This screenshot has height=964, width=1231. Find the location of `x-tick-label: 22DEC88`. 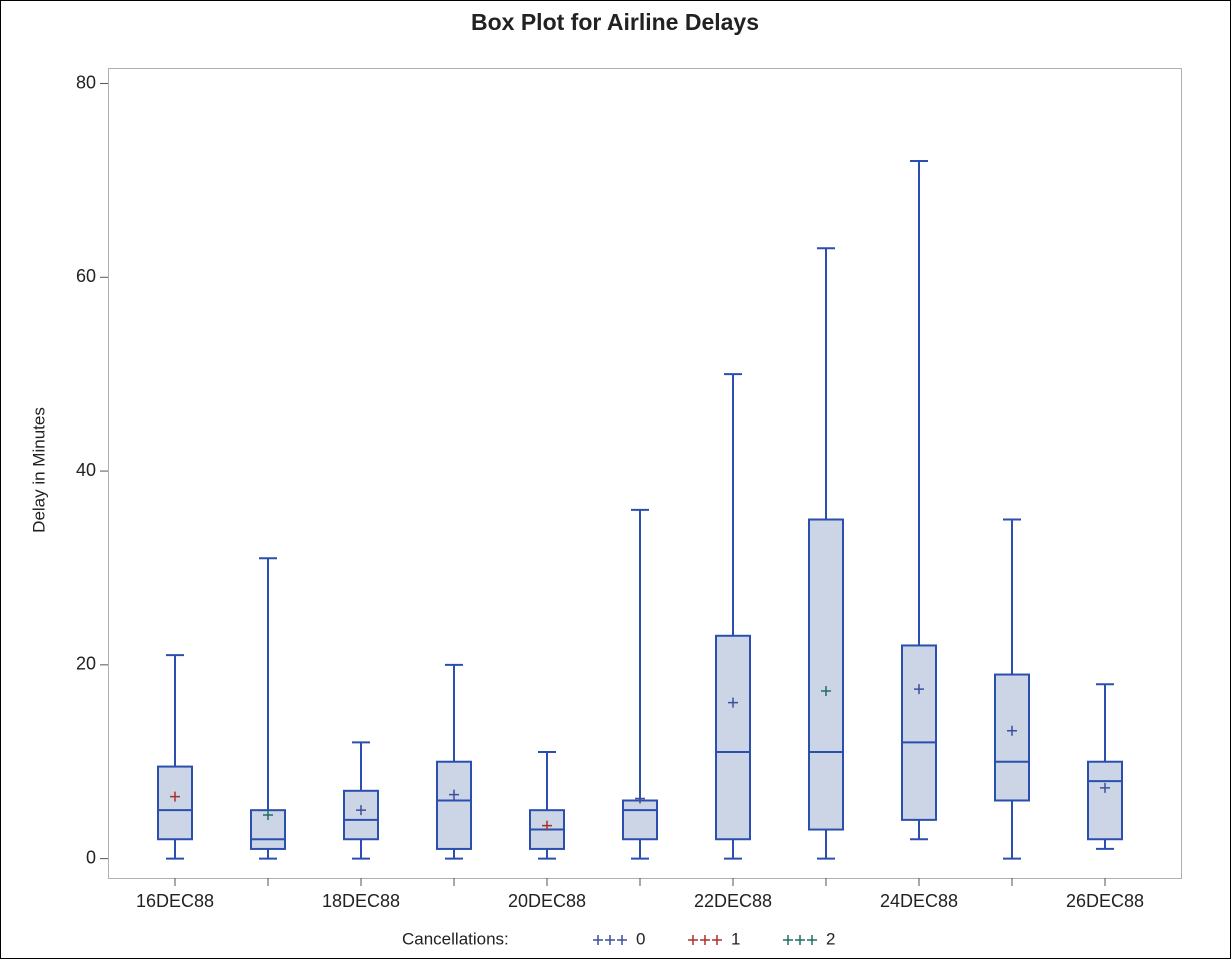

x-tick-label: 22DEC88 is located at coordinates (733, 901).